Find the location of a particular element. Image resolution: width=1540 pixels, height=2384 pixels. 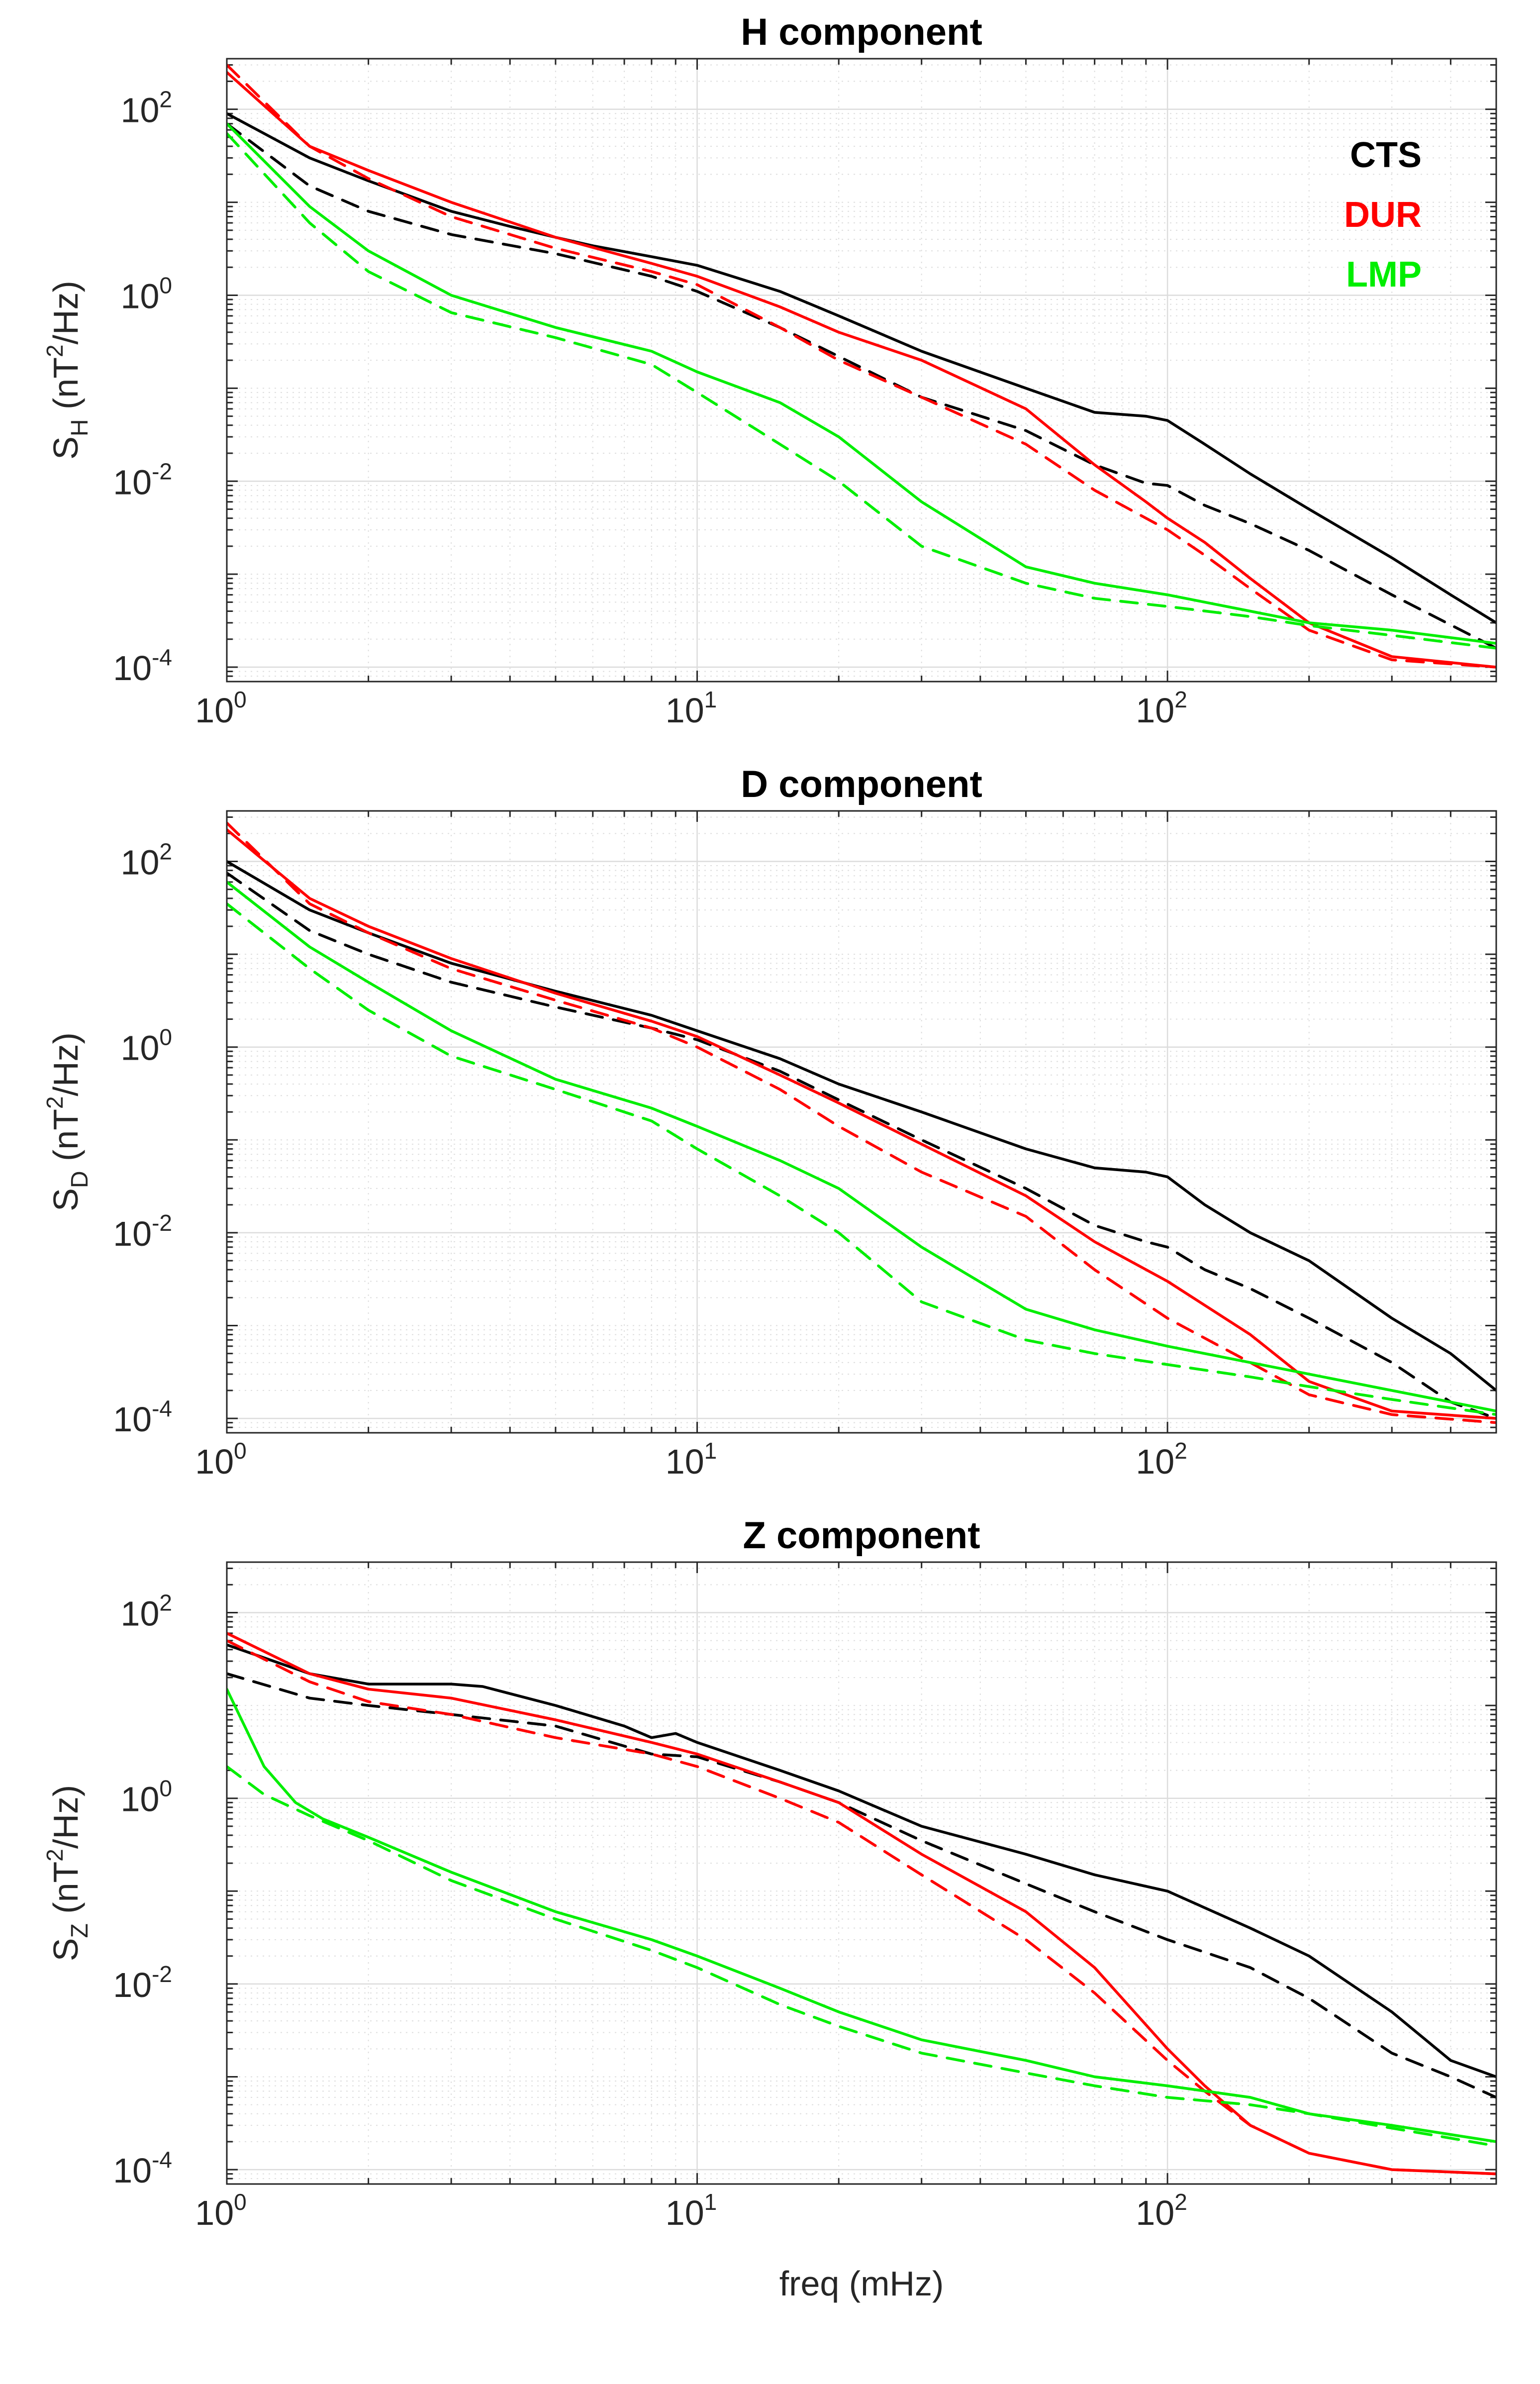

chart-title: Z component is located at coordinates (861, 1536).